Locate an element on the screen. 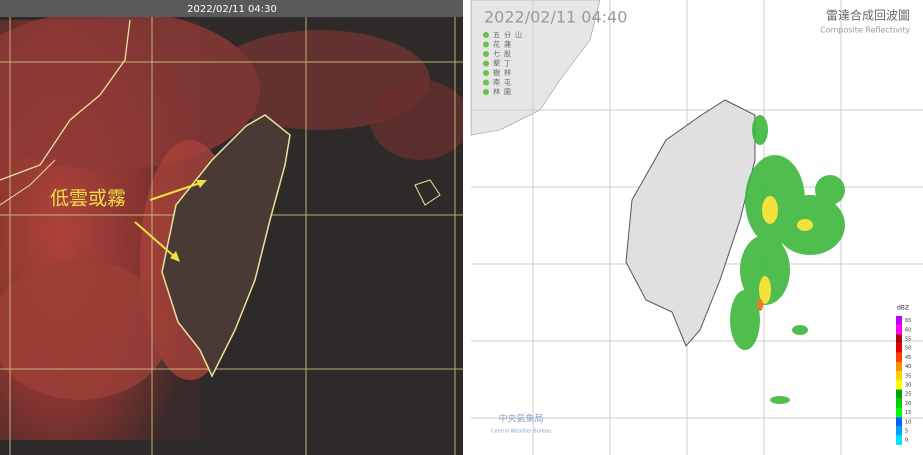  radar-timestamp: 2022/02/11 04:40 is located at coordinates (555, 17).